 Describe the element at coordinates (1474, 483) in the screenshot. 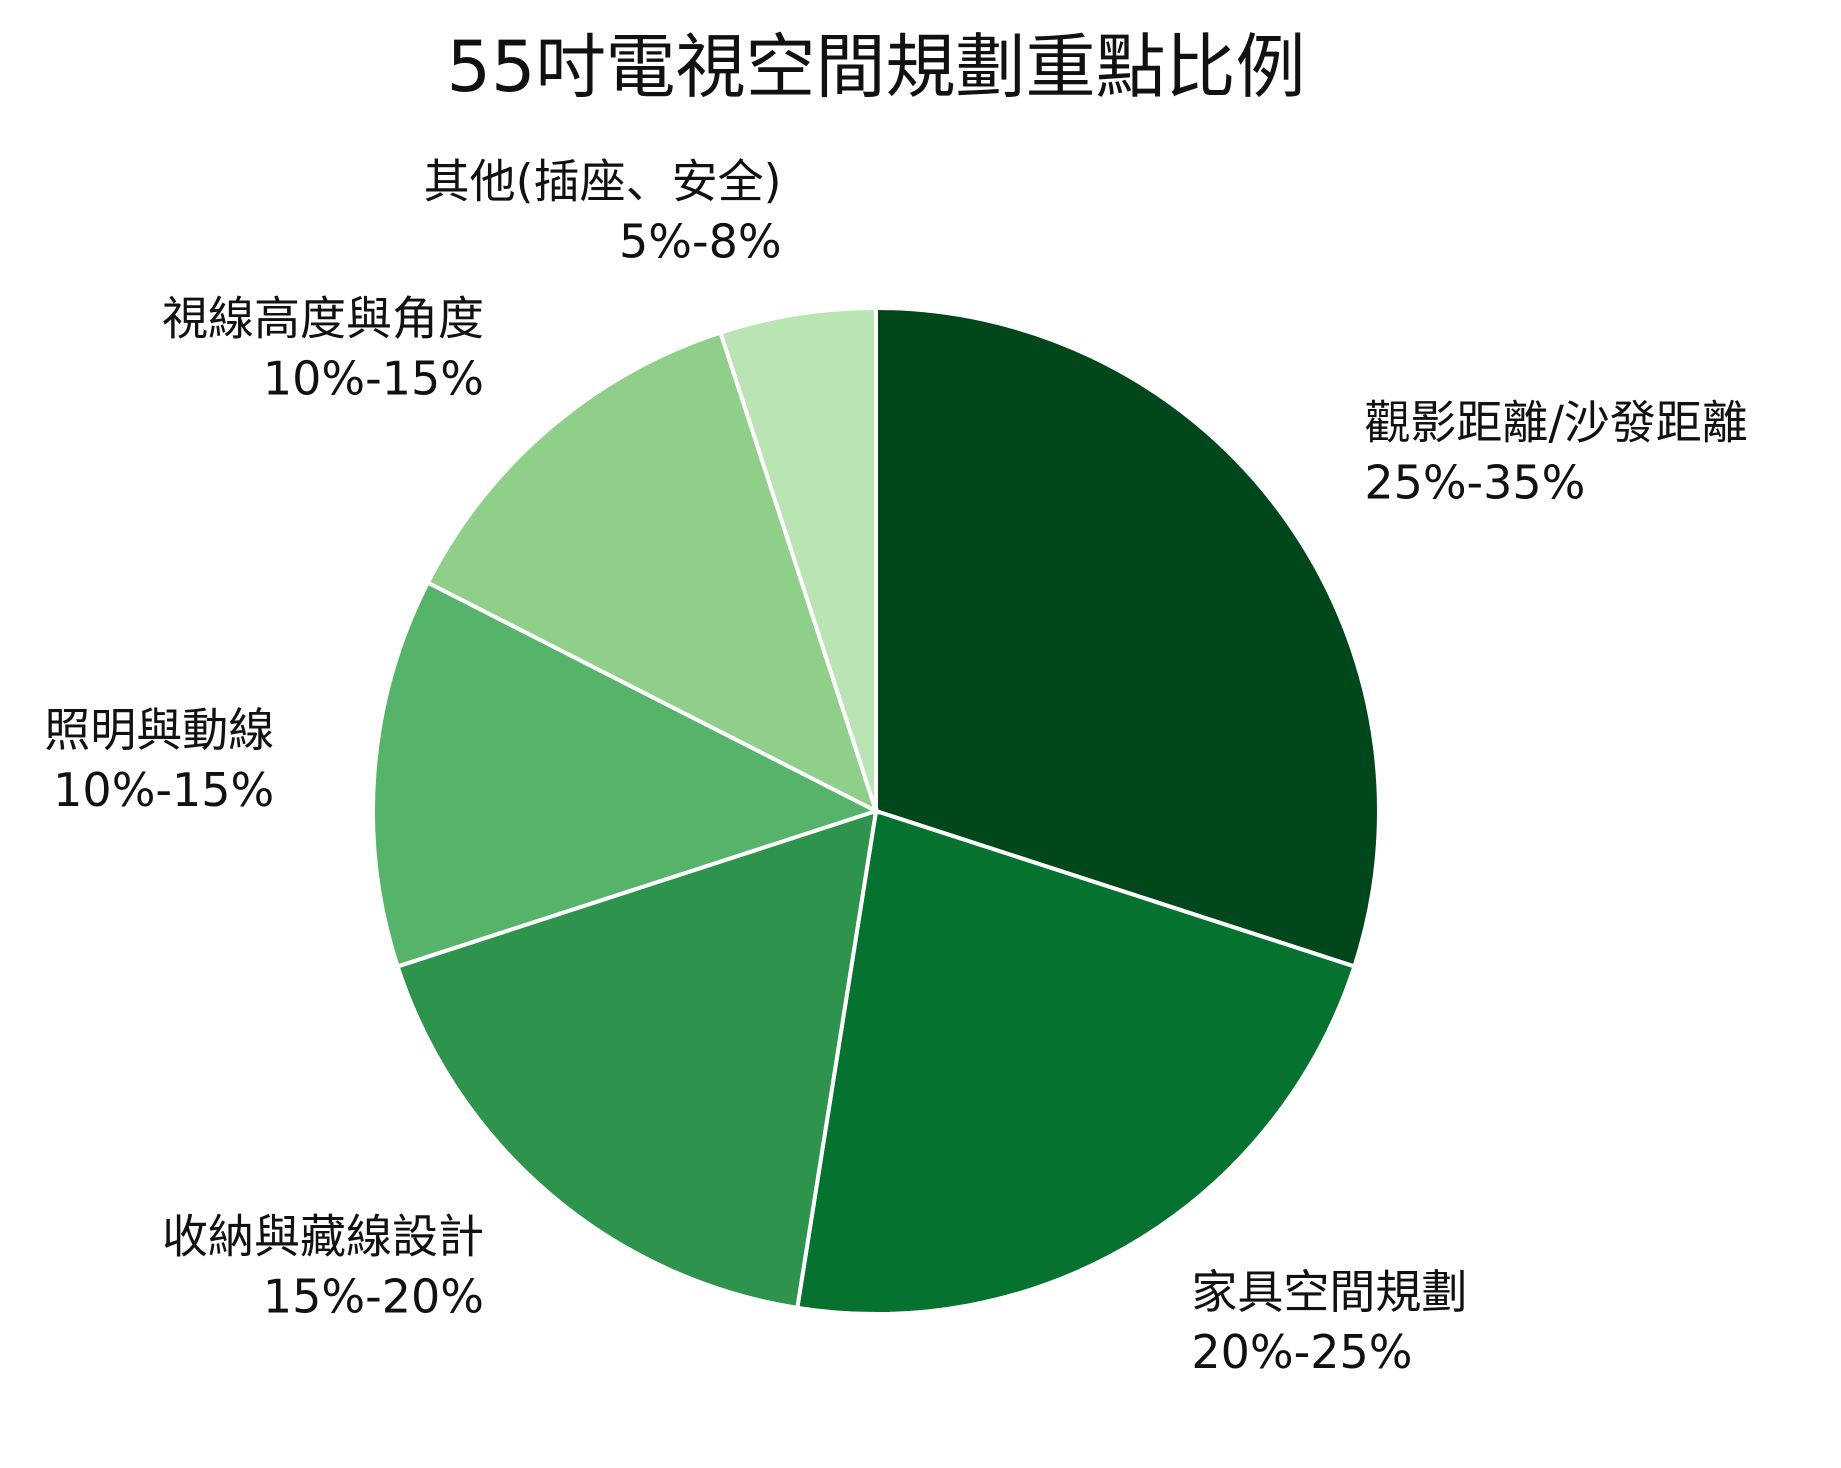

I see `value-label: 25%-35%` at that location.